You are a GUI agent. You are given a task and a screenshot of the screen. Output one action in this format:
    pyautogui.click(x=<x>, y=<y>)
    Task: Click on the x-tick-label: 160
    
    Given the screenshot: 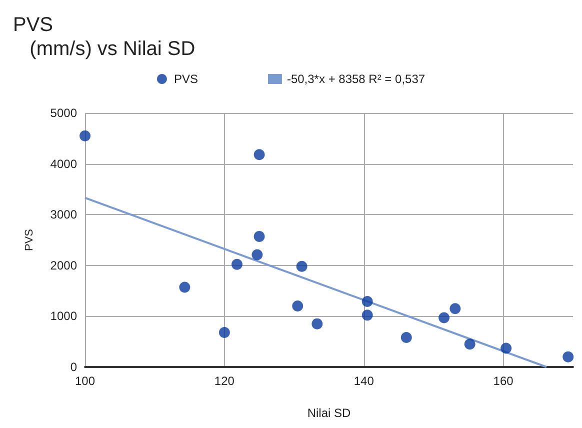 What is the action you would take?
    pyautogui.click(x=503, y=381)
    